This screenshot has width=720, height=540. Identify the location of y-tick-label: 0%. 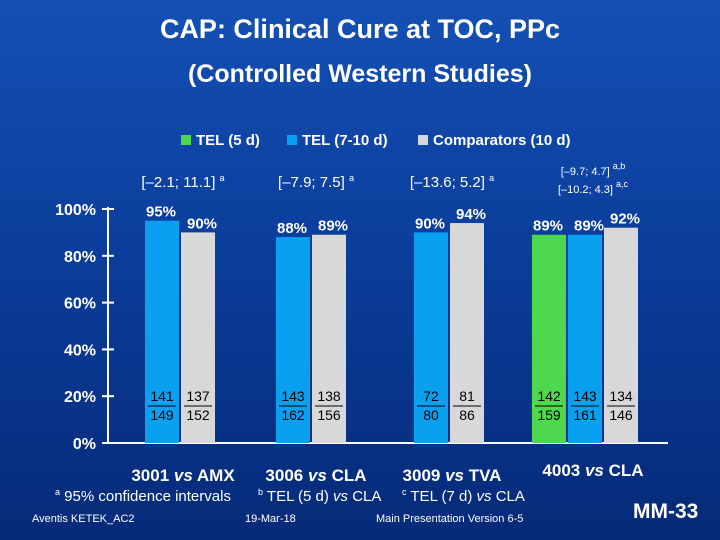
(84, 444).